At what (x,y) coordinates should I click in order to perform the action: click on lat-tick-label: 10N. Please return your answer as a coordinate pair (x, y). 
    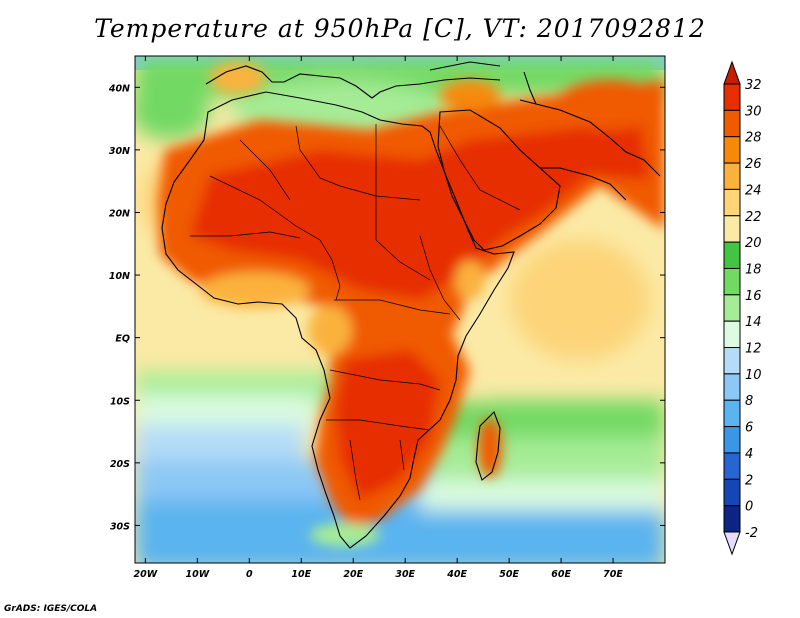
    Looking at the image, I should click on (119, 276).